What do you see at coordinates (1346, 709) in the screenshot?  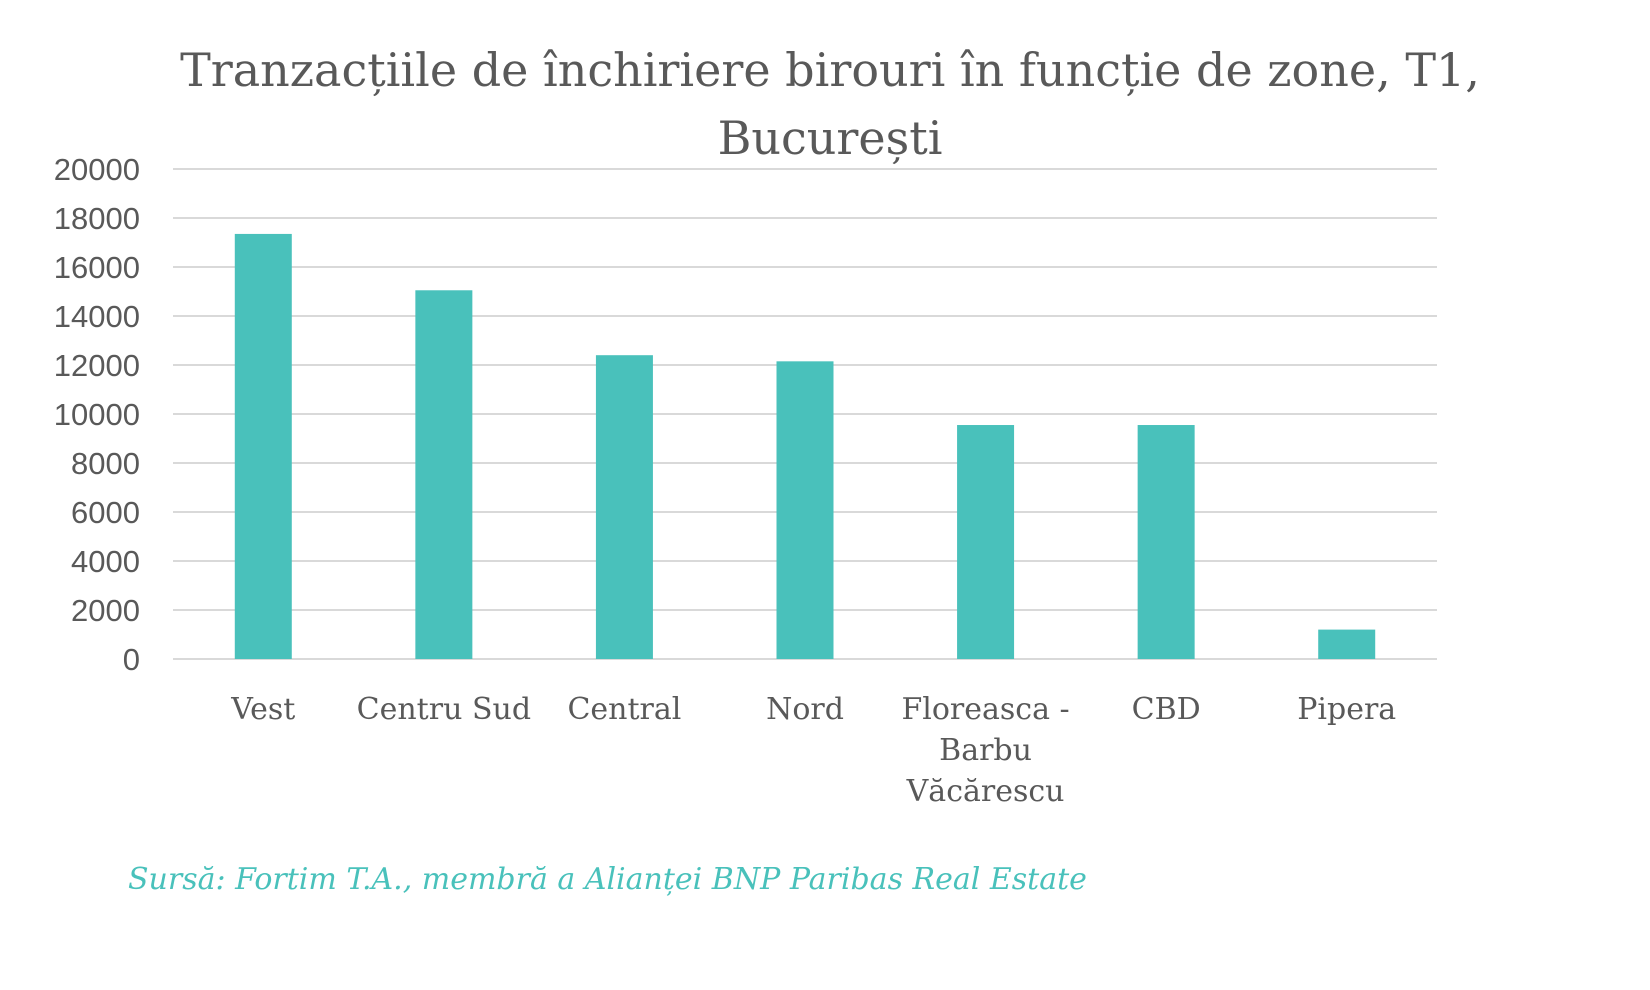 I see `x-tick-label: Pipera` at bounding box center [1346, 709].